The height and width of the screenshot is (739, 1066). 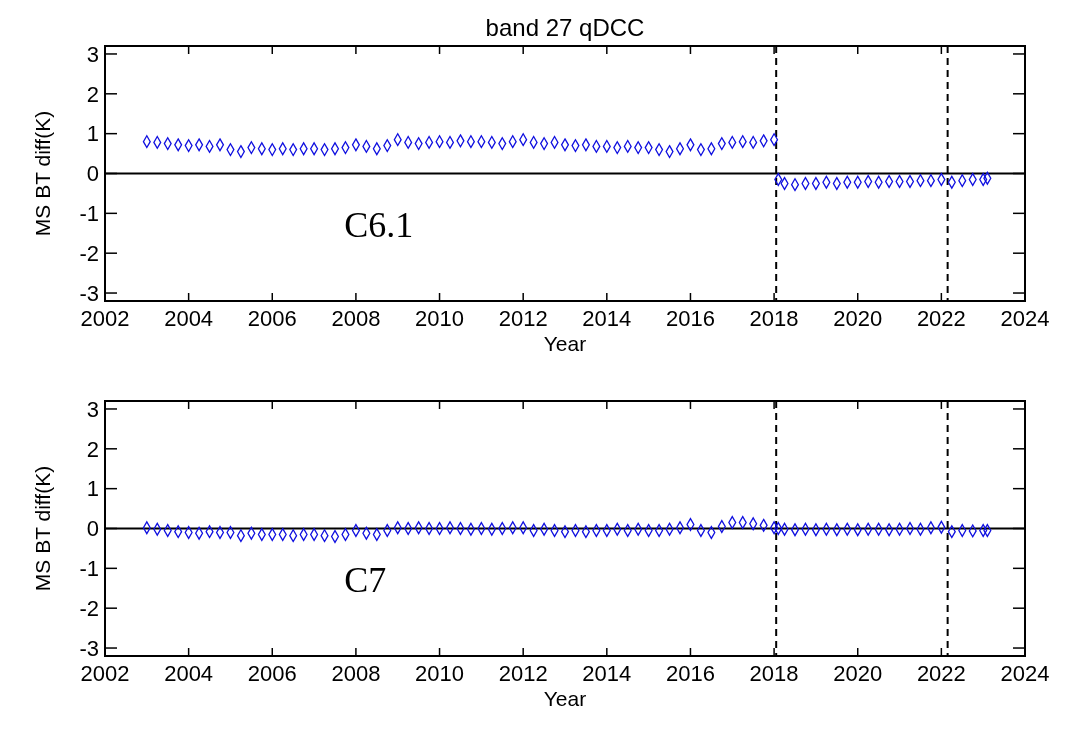 What do you see at coordinates (365, 580) in the screenshot?
I see `annotation: C7` at bounding box center [365, 580].